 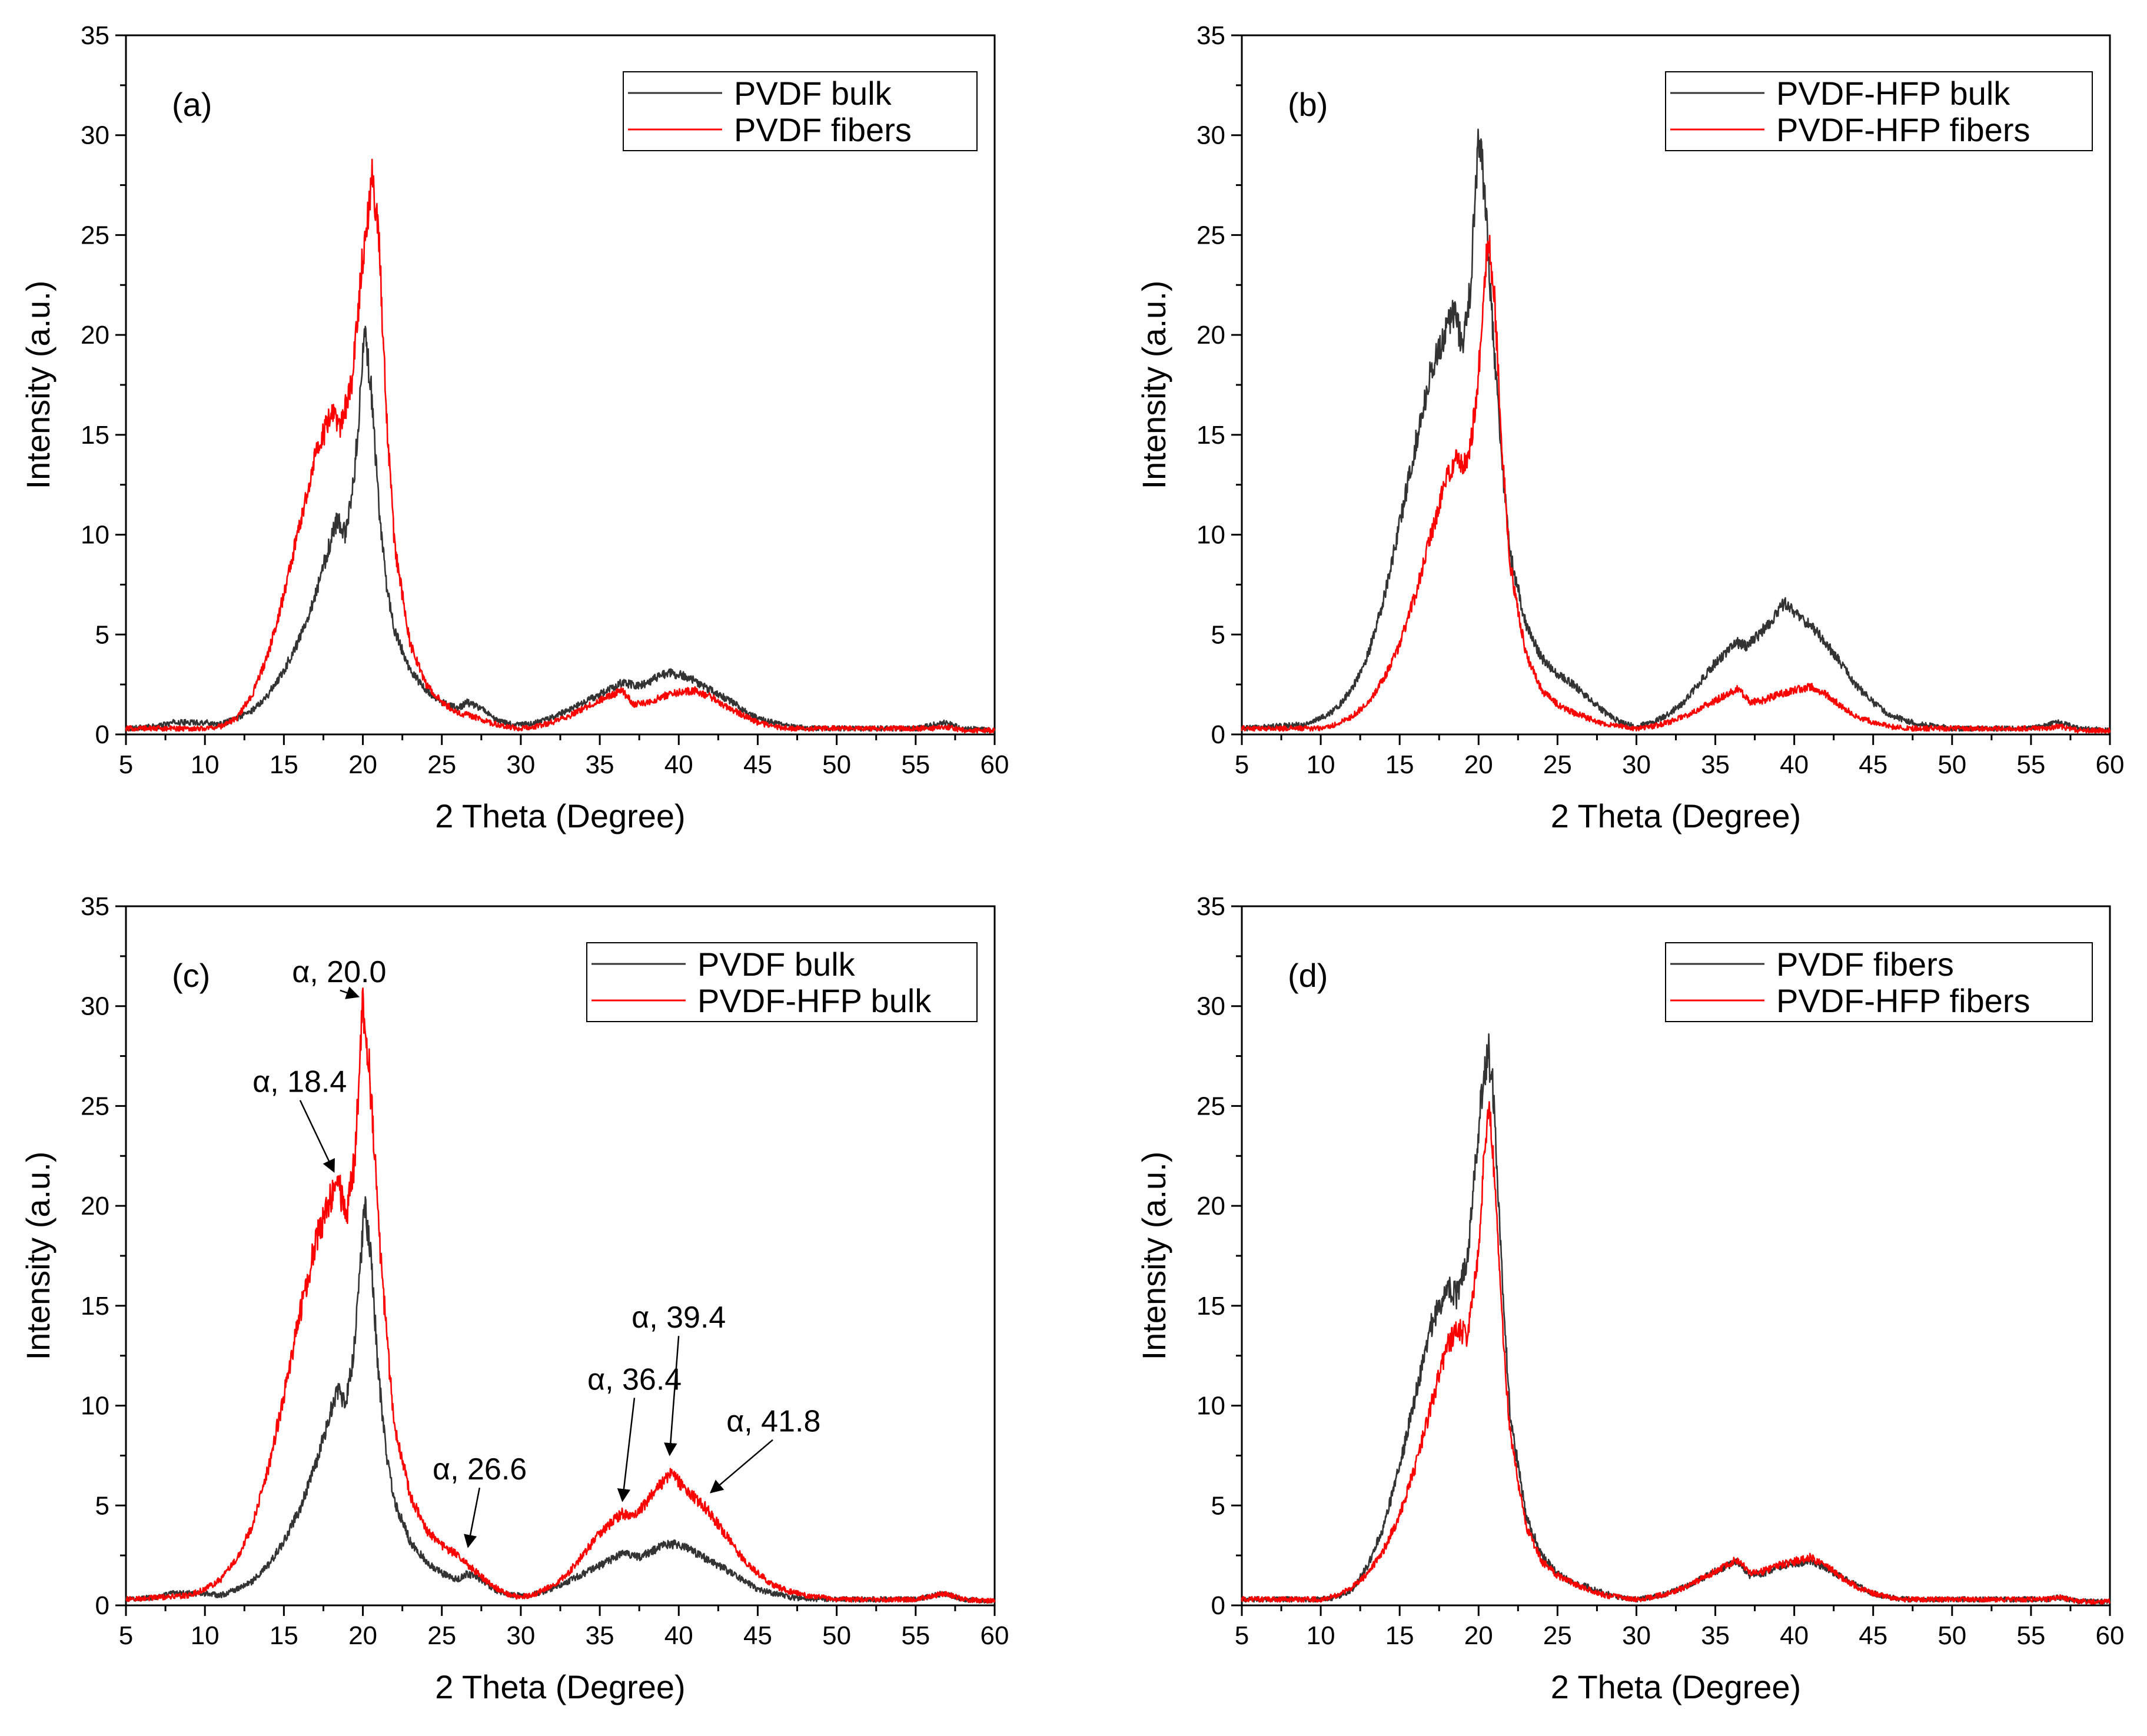 I want to click on annotation-label: α, 41.8, so click(x=773, y=1422).